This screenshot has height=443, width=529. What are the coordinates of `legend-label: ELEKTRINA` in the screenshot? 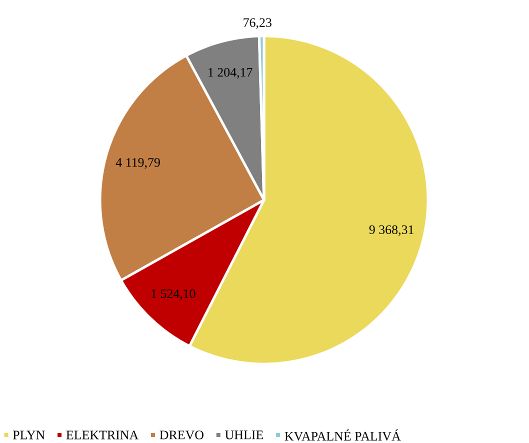 It's located at (102, 435).